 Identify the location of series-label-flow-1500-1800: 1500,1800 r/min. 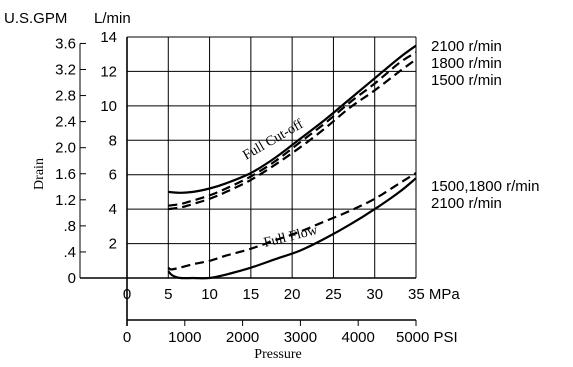
(485, 186).